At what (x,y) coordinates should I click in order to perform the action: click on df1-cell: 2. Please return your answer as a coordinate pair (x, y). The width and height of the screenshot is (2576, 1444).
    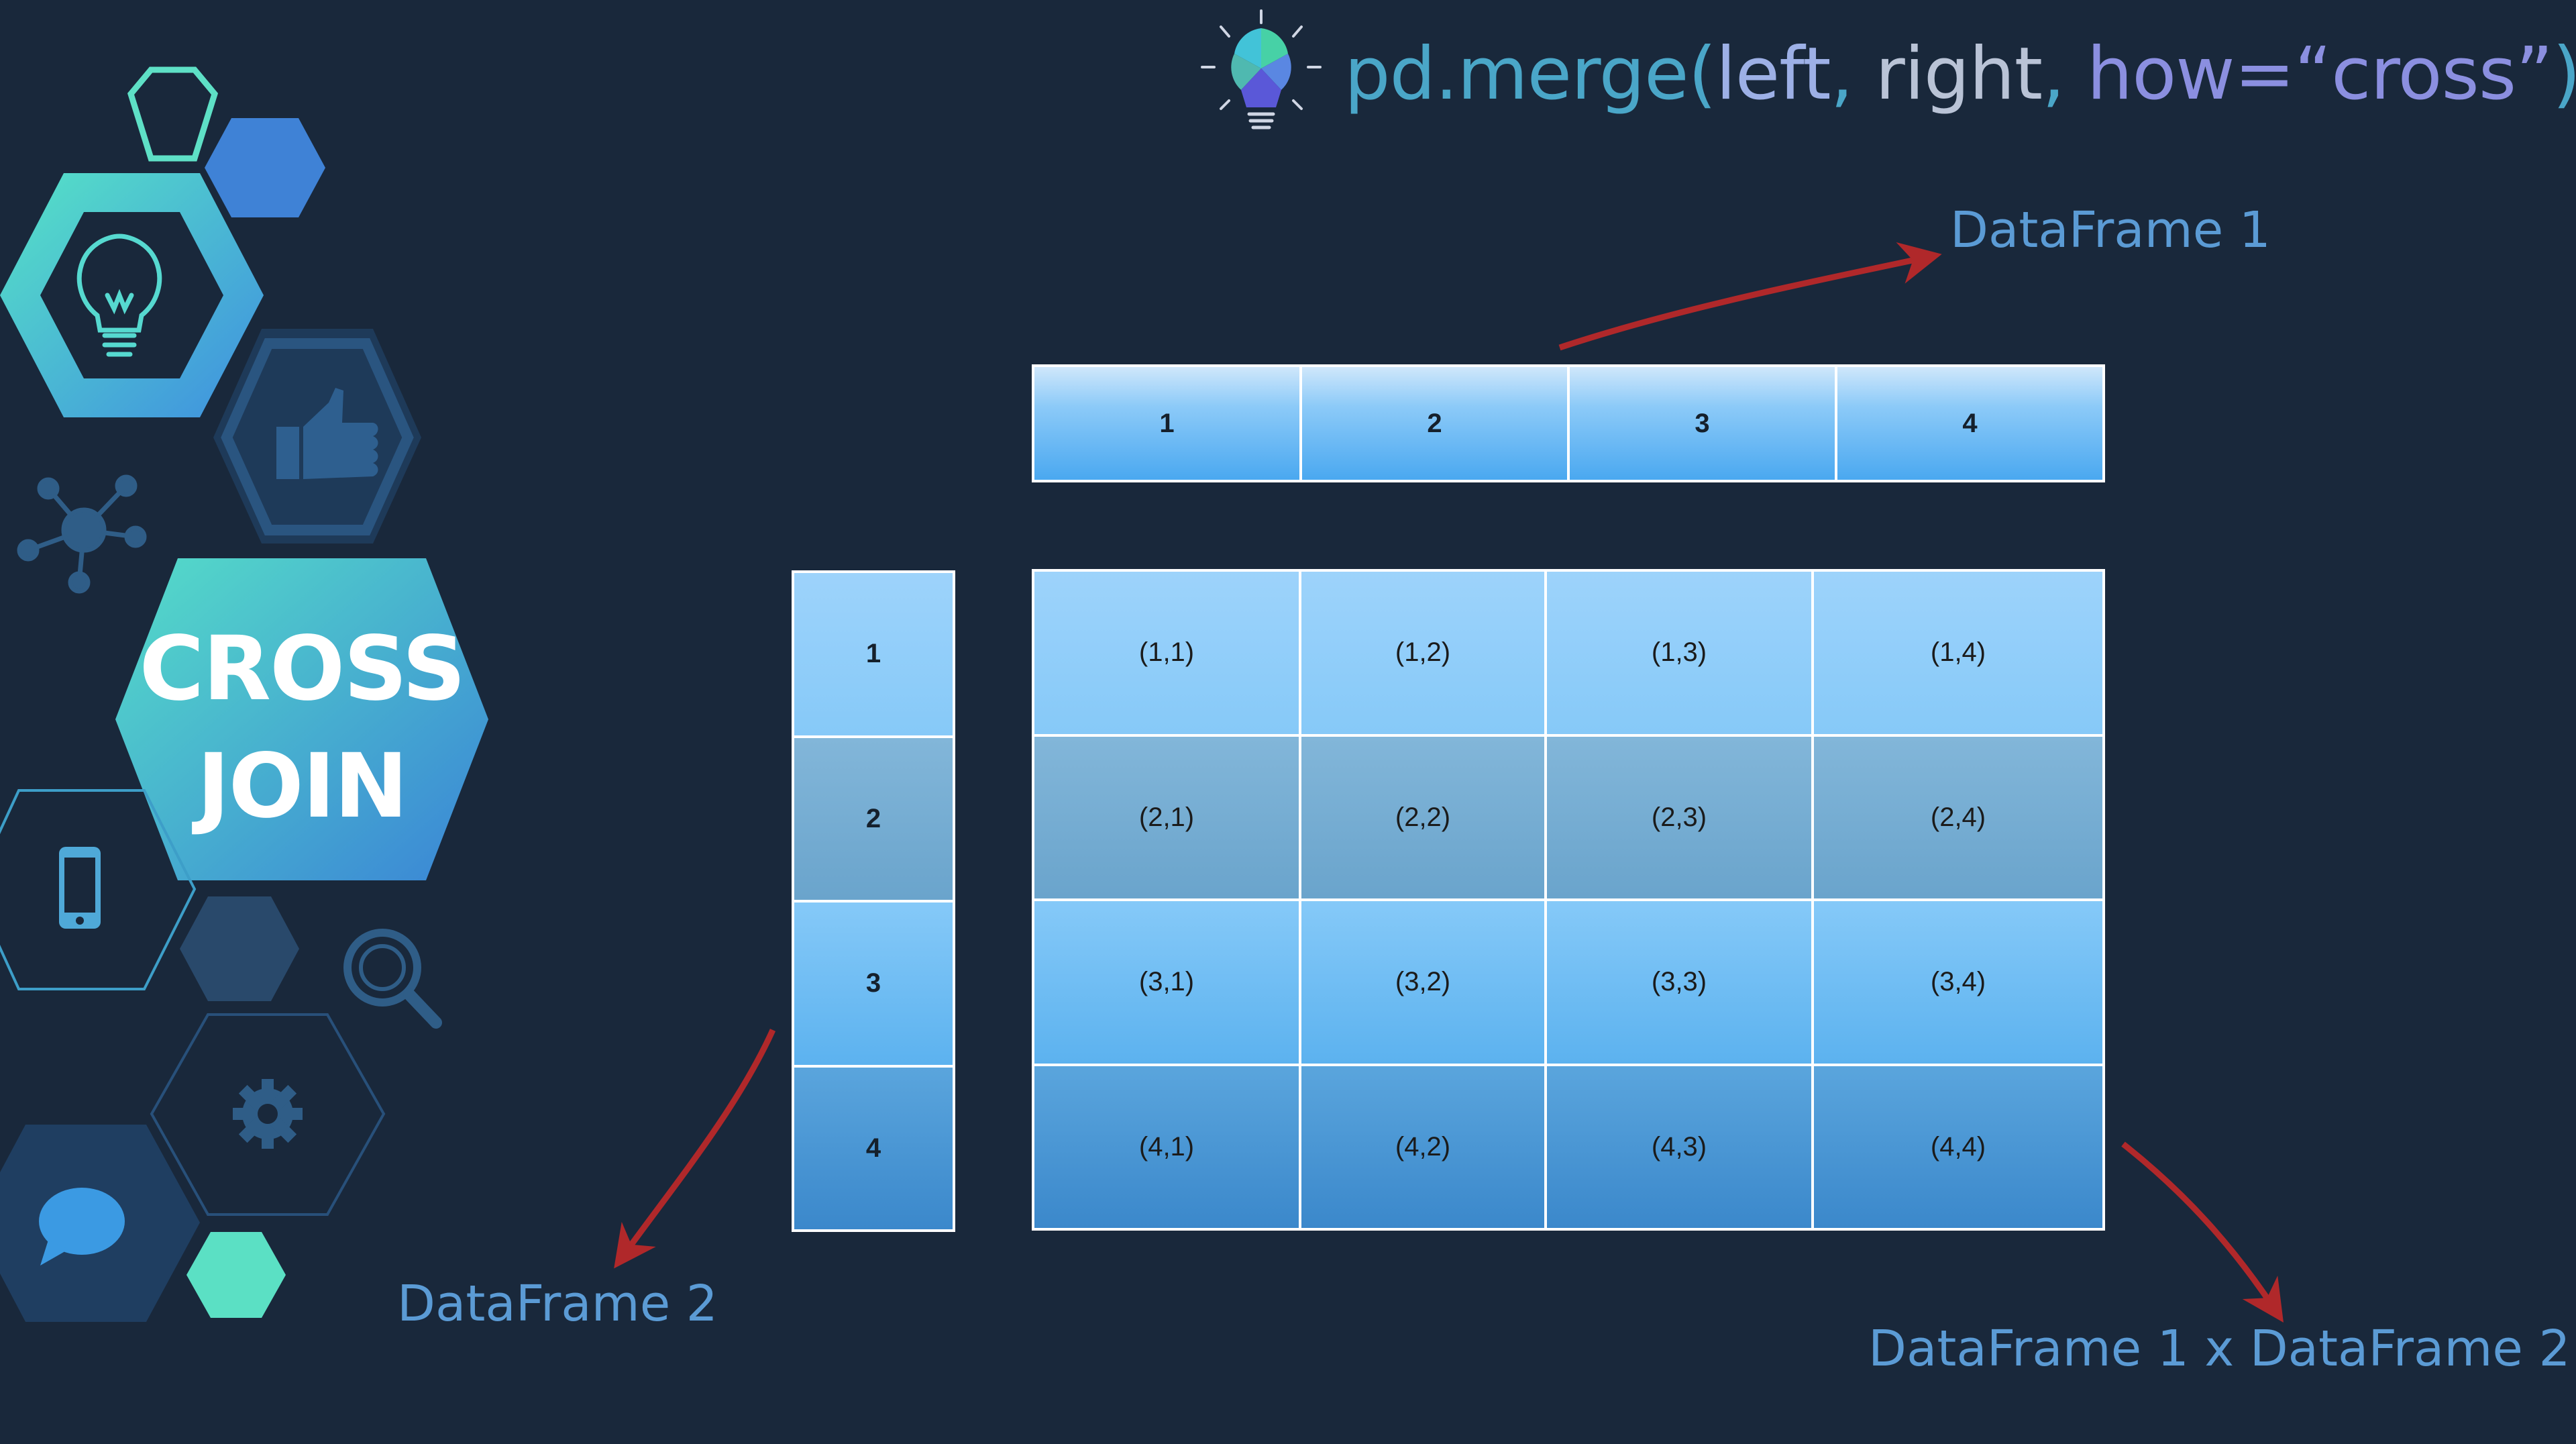
    Looking at the image, I should click on (1434, 423).